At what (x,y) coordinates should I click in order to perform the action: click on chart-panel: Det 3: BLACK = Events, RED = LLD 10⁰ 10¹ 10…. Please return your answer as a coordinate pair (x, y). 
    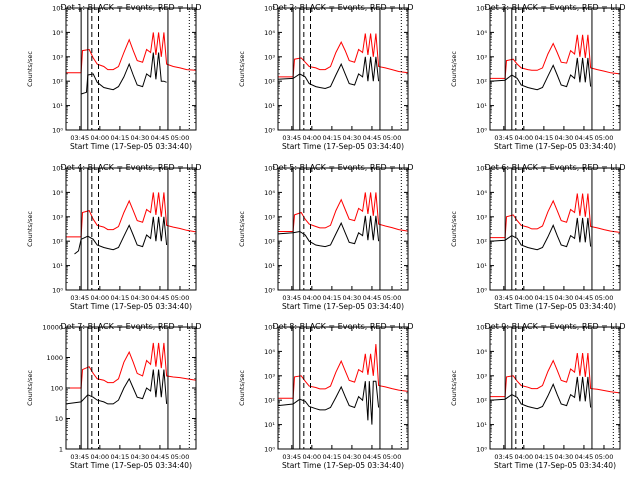
    Looking at the image, I should click on (537, 77).